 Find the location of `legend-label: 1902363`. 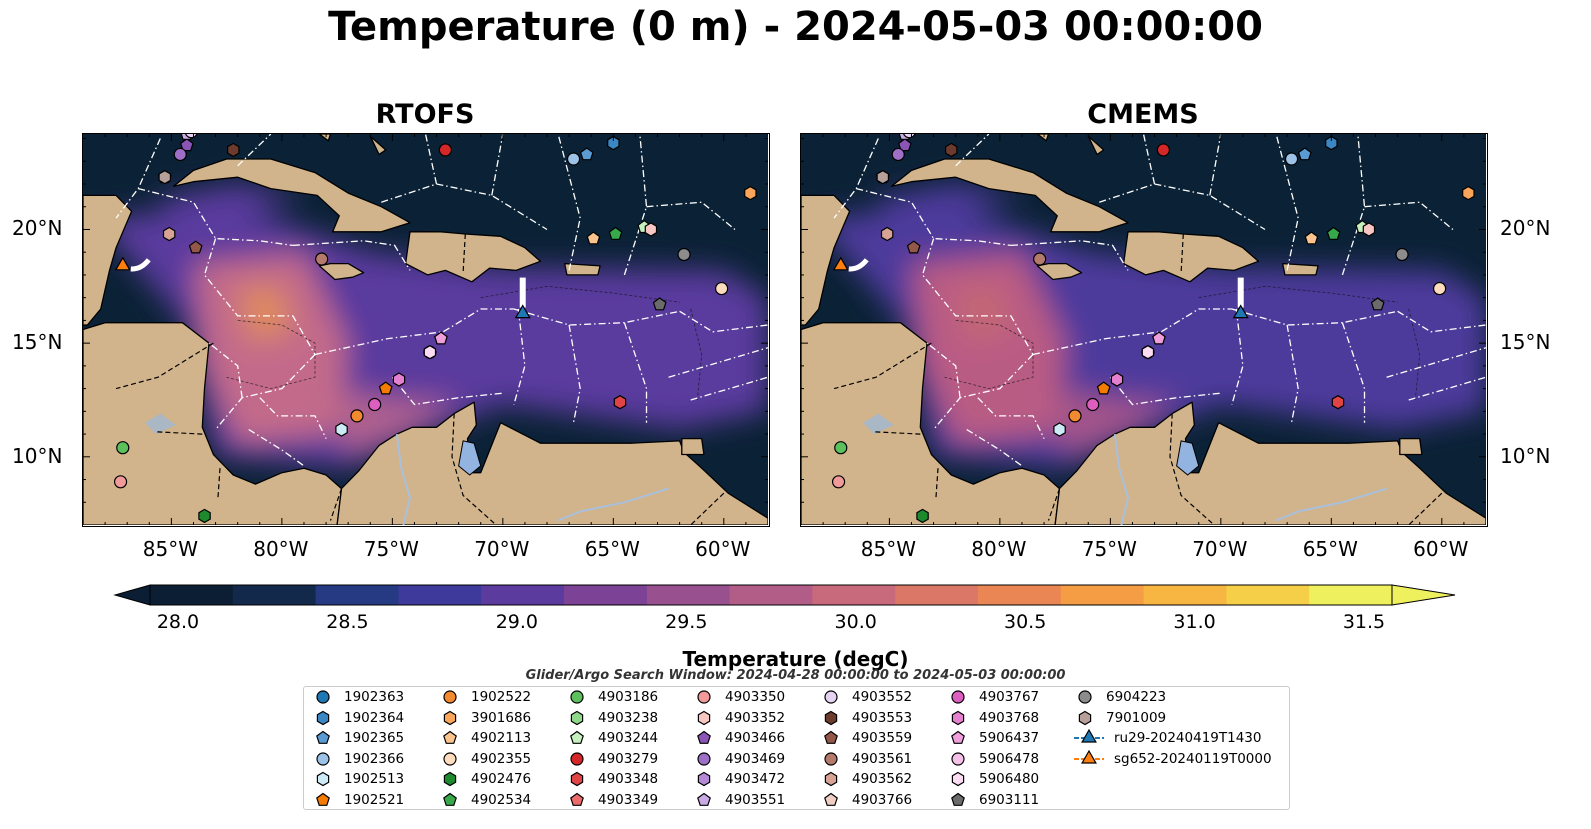

legend-label: 1902363 is located at coordinates (374, 697).